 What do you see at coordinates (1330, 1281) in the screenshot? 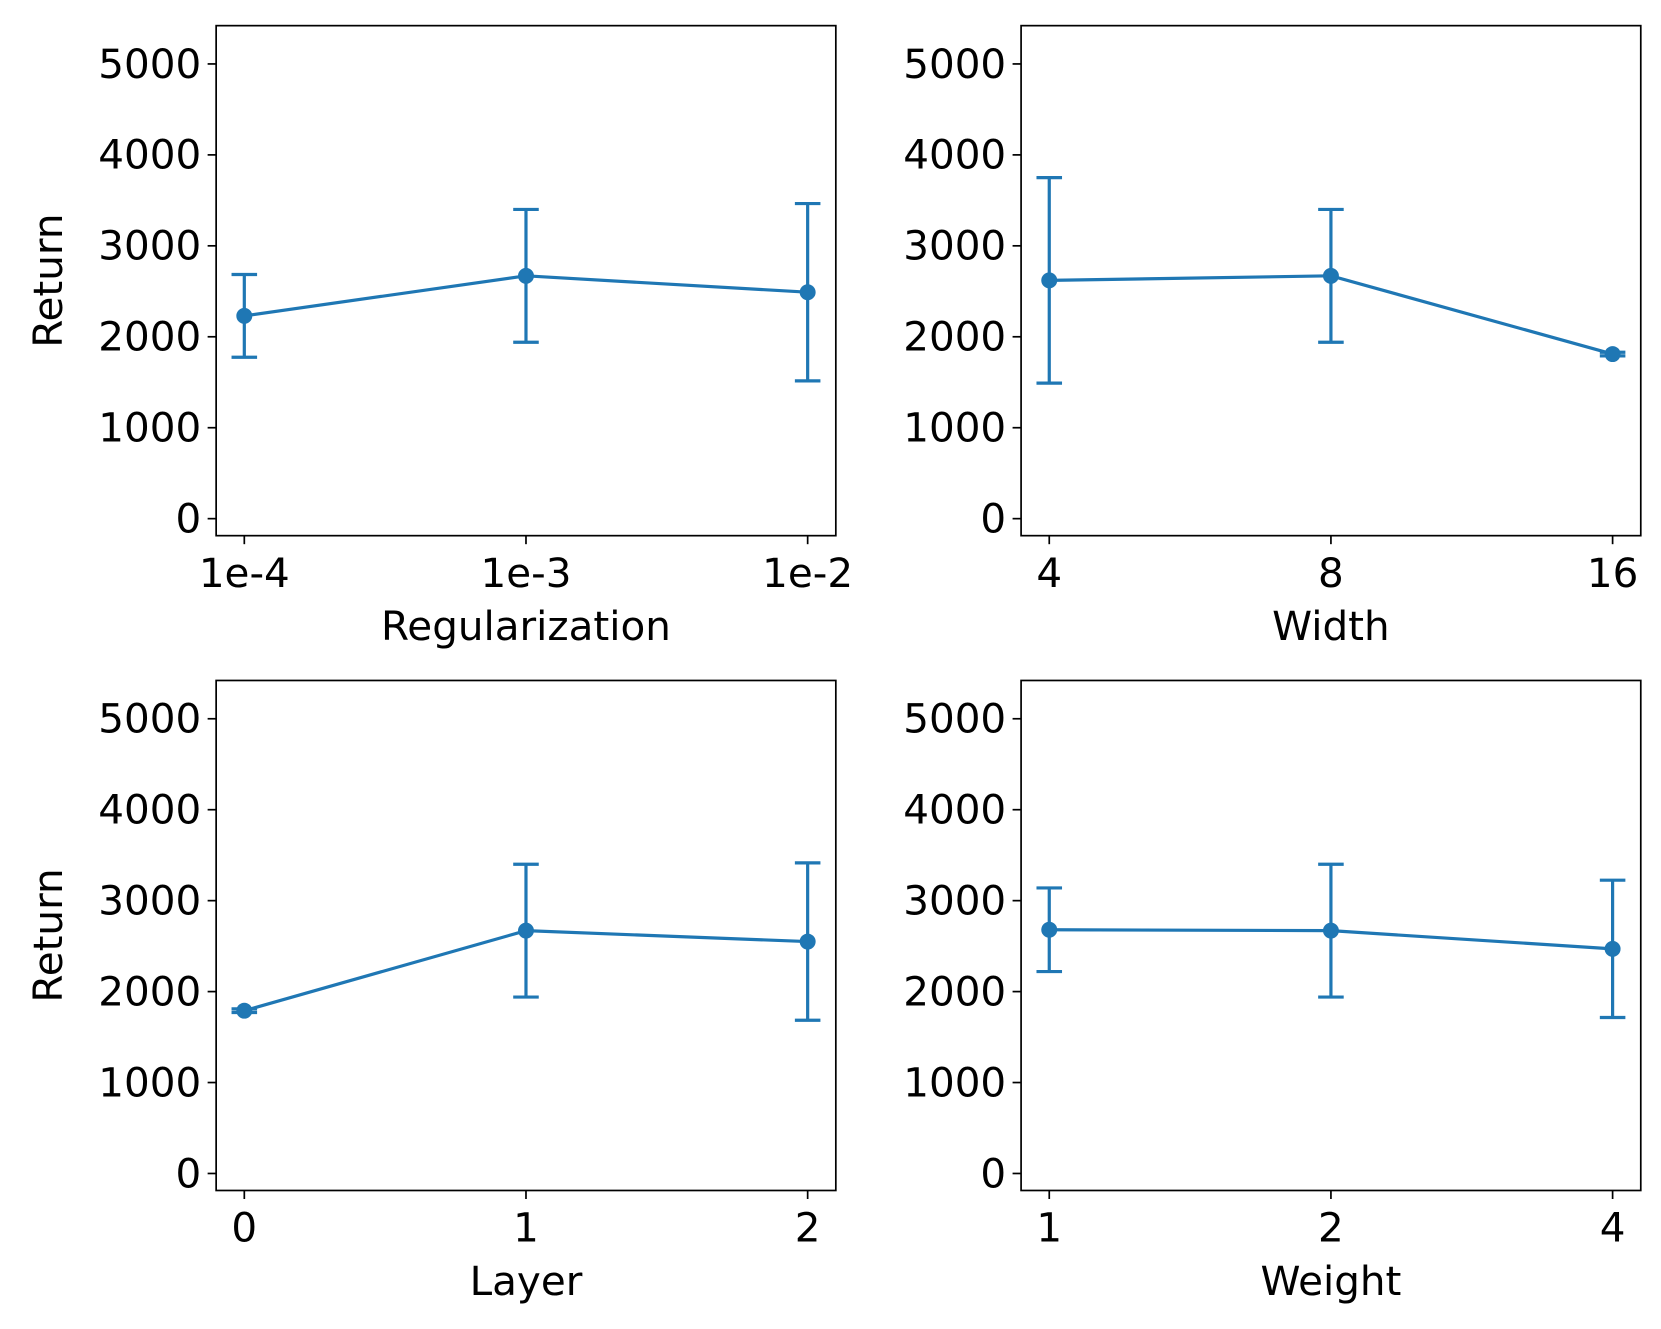
I see `x-axis-label: Weight` at bounding box center [1330, 1281].